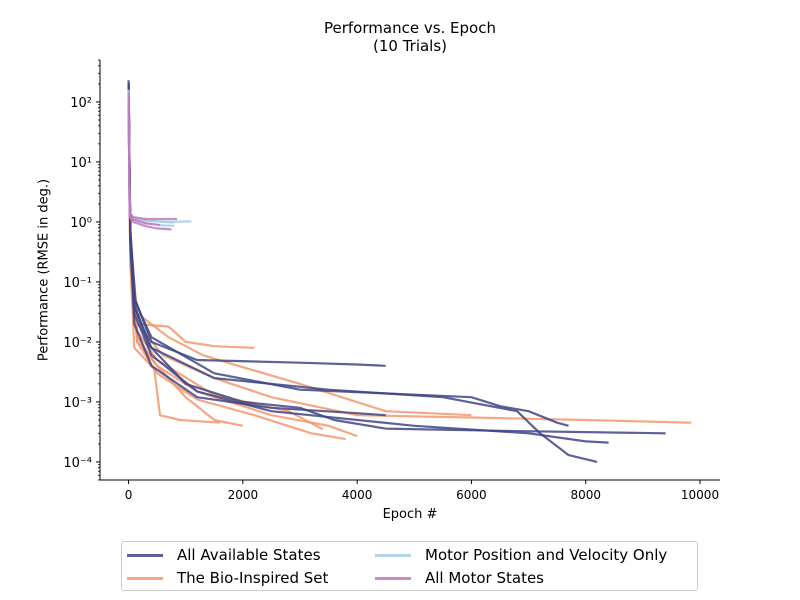 This screenshot has height=600, width=800. I want to click on series-all-motor-states, so click(152, 162).